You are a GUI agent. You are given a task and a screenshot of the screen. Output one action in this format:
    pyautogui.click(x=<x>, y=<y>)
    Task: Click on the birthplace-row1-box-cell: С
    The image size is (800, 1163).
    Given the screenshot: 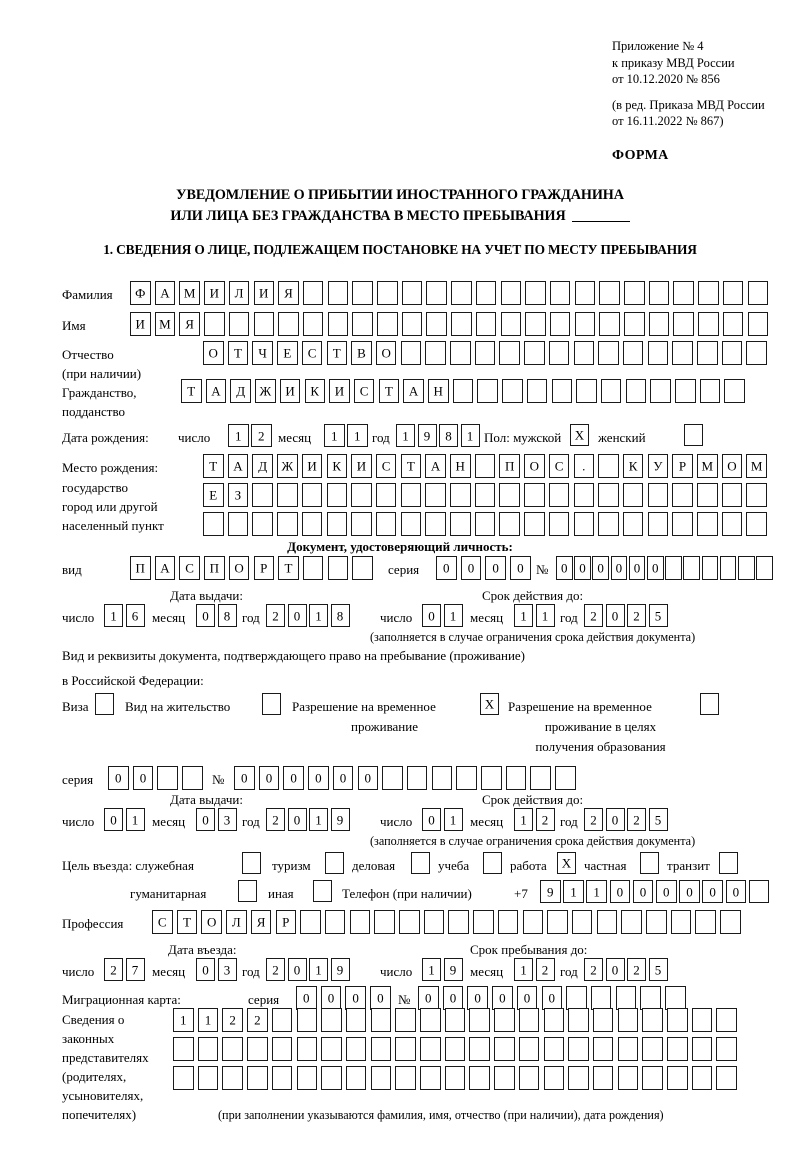 What is the action you would take?
    pyautogui.click(x=559, y=466)
    